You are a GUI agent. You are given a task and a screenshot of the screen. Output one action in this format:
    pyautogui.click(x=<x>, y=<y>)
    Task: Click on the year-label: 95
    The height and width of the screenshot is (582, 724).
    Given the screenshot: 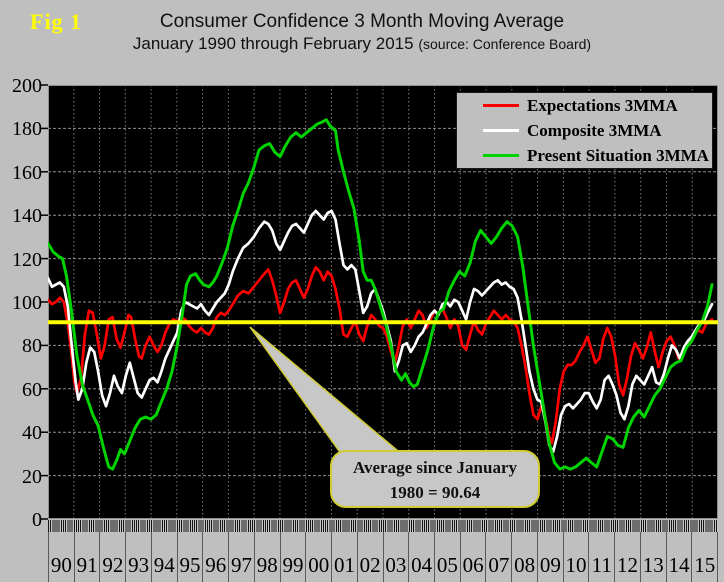 What is the action you would take?
    pyautogui.click(x=189, y=557)
    